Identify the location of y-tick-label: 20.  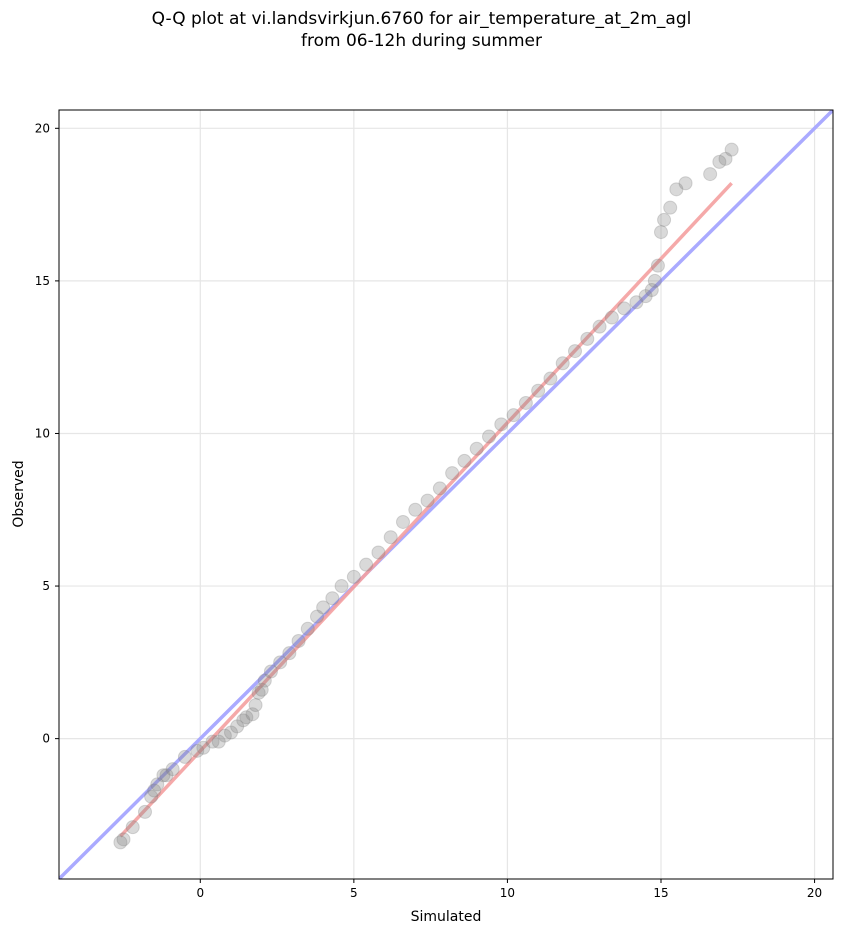
(42, 128).